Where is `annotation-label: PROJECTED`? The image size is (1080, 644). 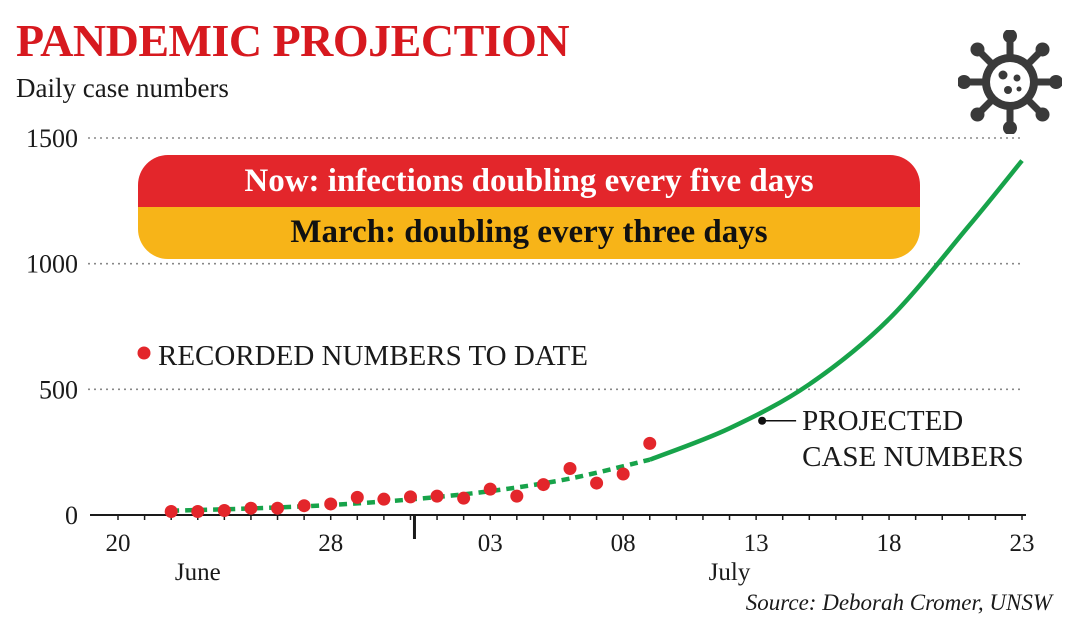
annotation-label: PROJECTED is located at coordinates (882, 421).